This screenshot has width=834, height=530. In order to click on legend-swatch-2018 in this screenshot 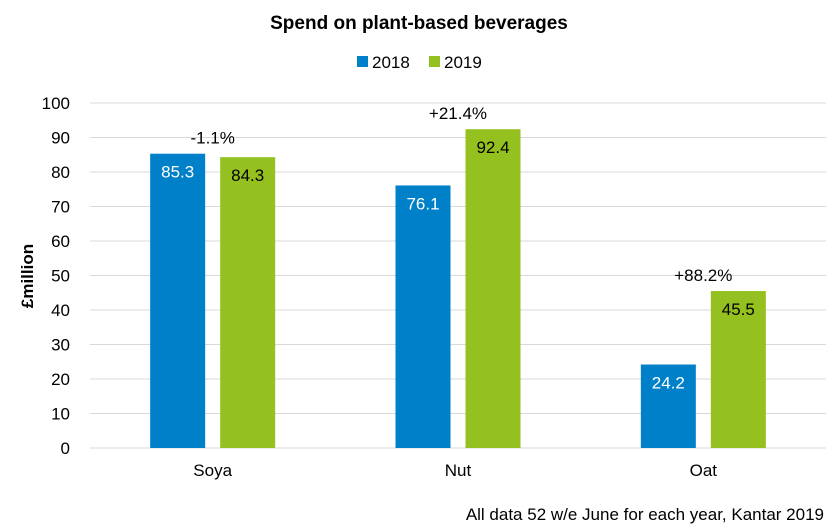, I will do `click(362, 61)`.